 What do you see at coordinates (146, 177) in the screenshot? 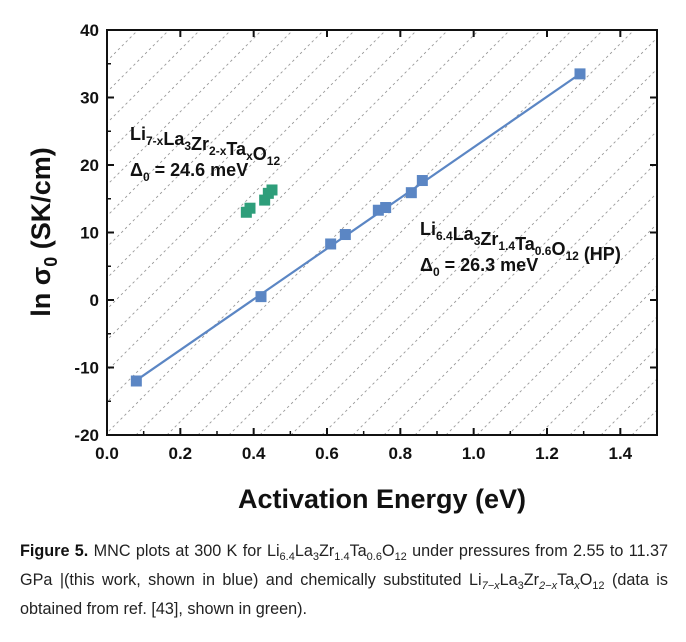
I see `delta-subscript: 0` at bounding box center [146, 177].